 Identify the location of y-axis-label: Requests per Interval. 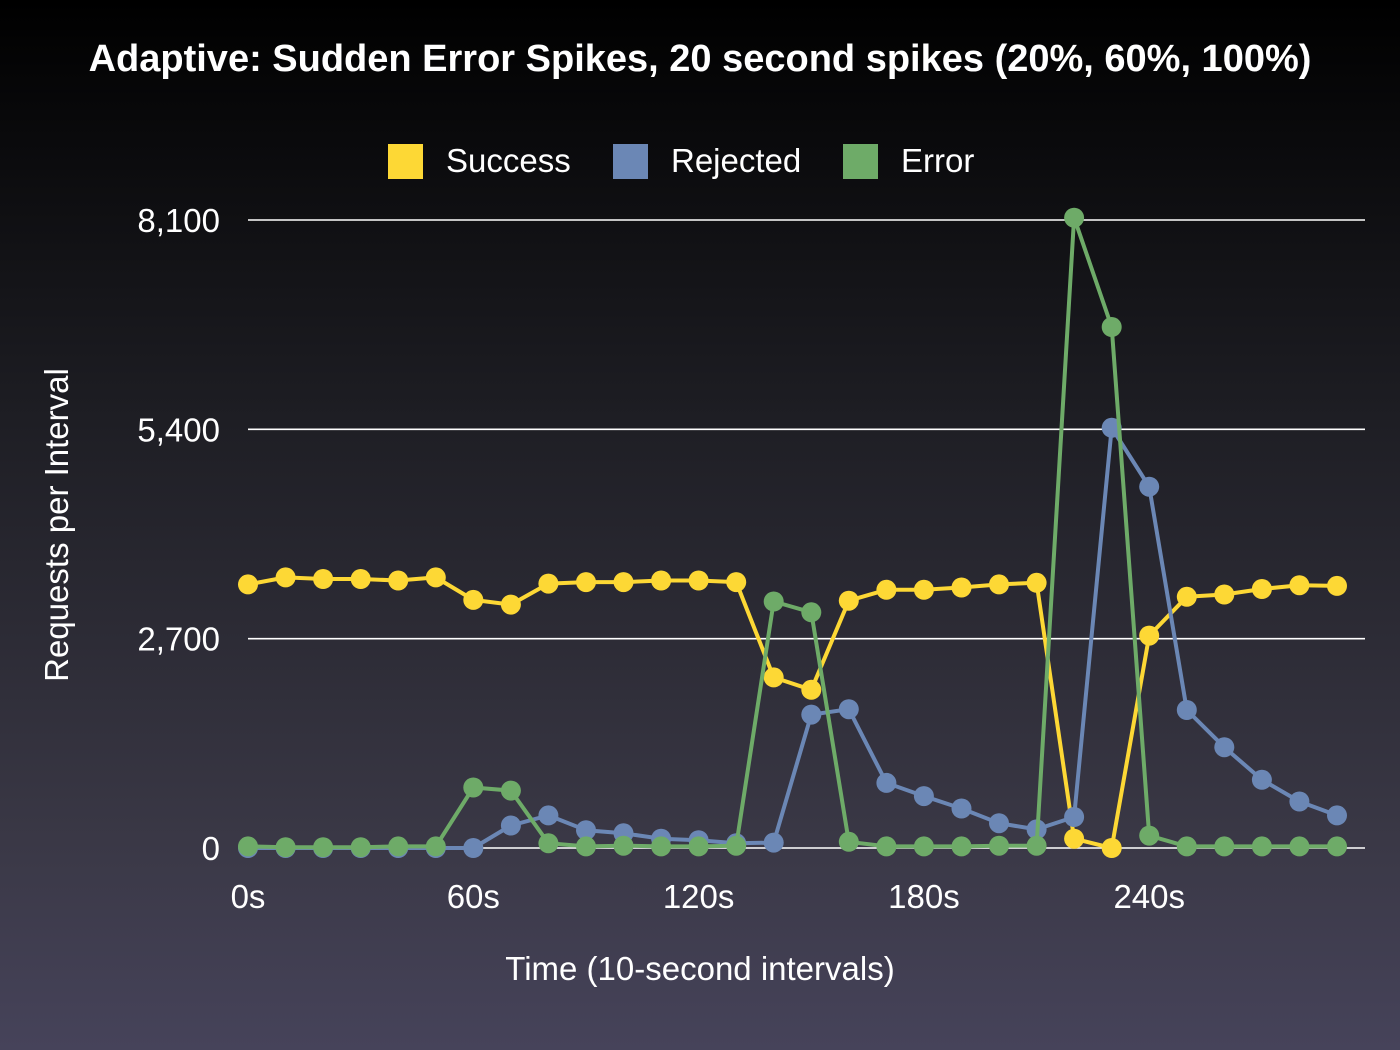
(56, 525).